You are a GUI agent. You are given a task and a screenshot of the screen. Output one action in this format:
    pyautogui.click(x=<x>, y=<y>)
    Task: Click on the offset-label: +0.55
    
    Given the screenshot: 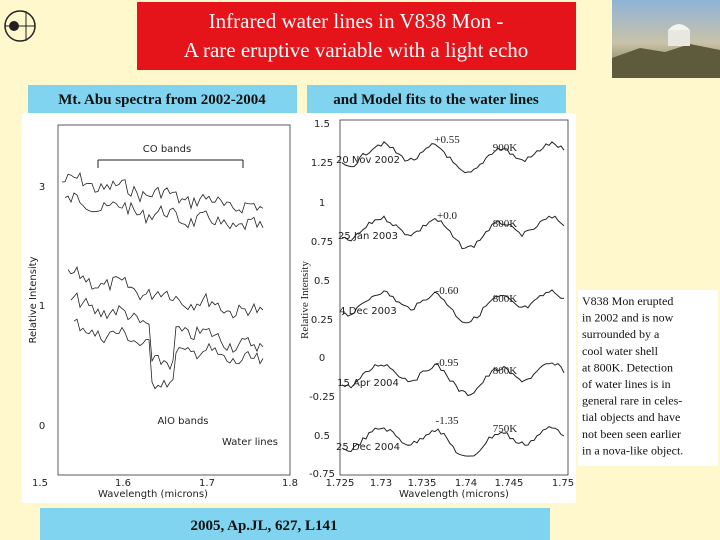 What is the action you would take?
    pyautogui.click(x=447, y=140)
    